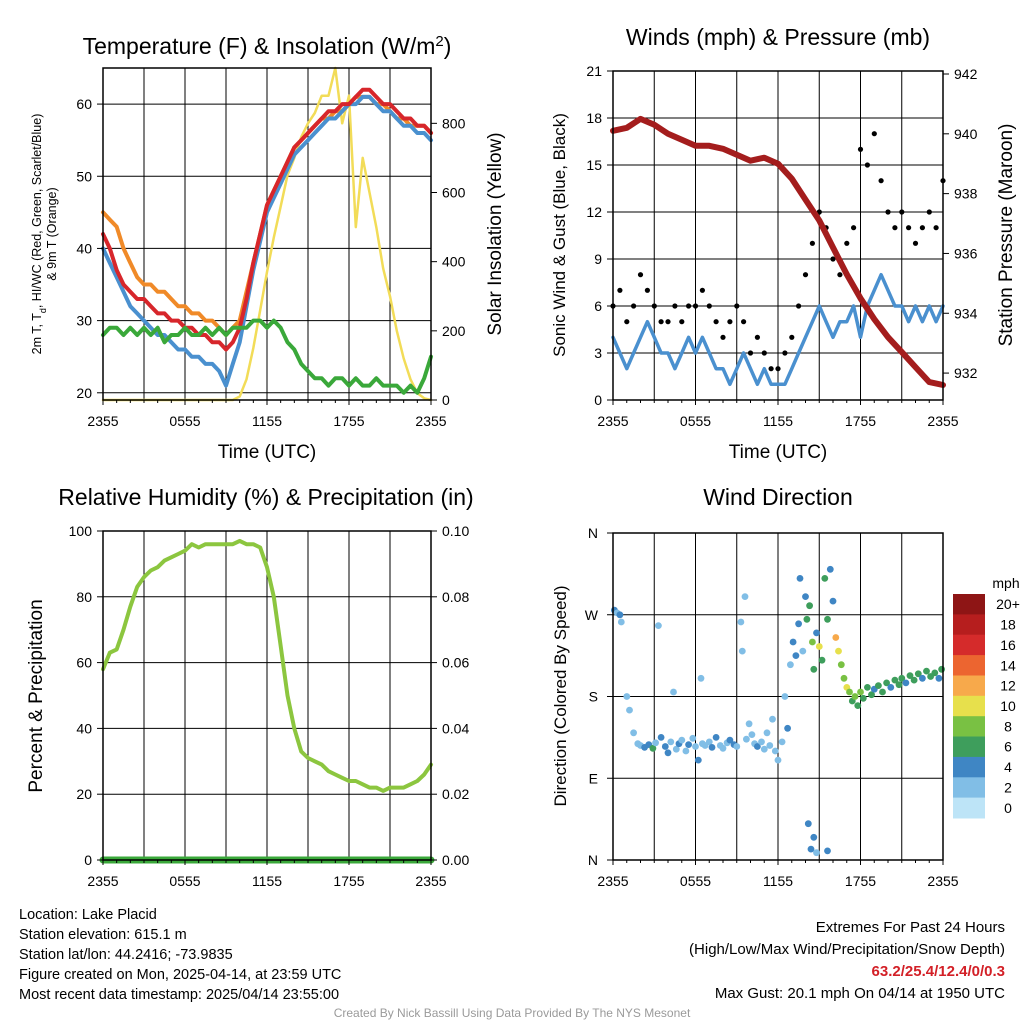  I want to click on left-y-tick-label: 50, so click(84, 176).